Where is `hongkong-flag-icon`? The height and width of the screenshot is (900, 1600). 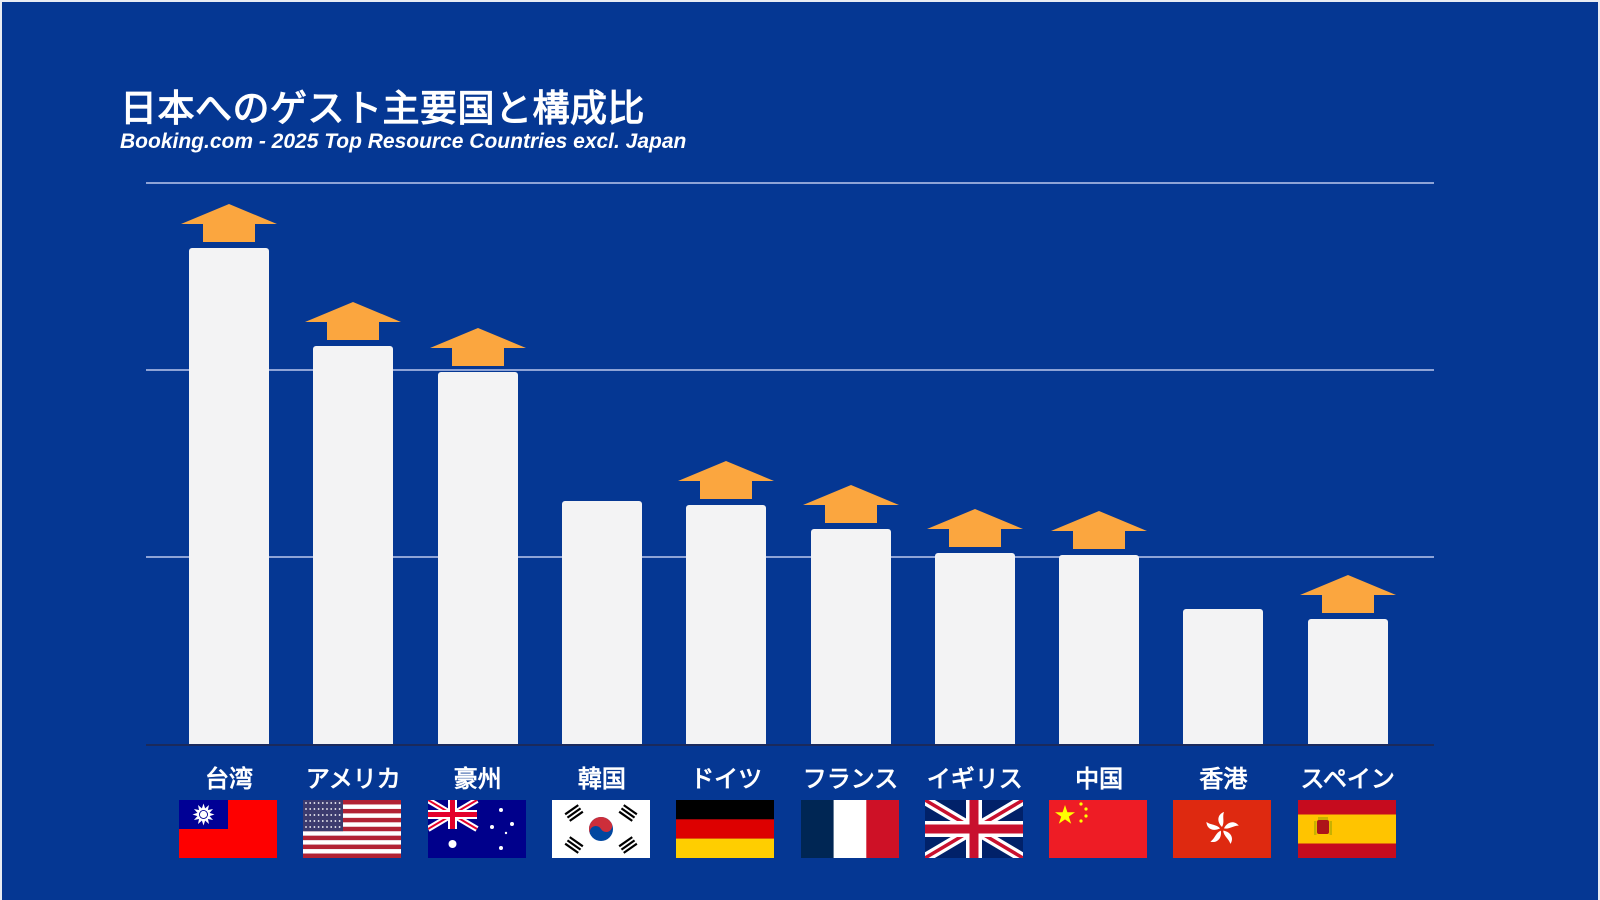
hongkong-flag-icon is located at coordinates (1222, 829).